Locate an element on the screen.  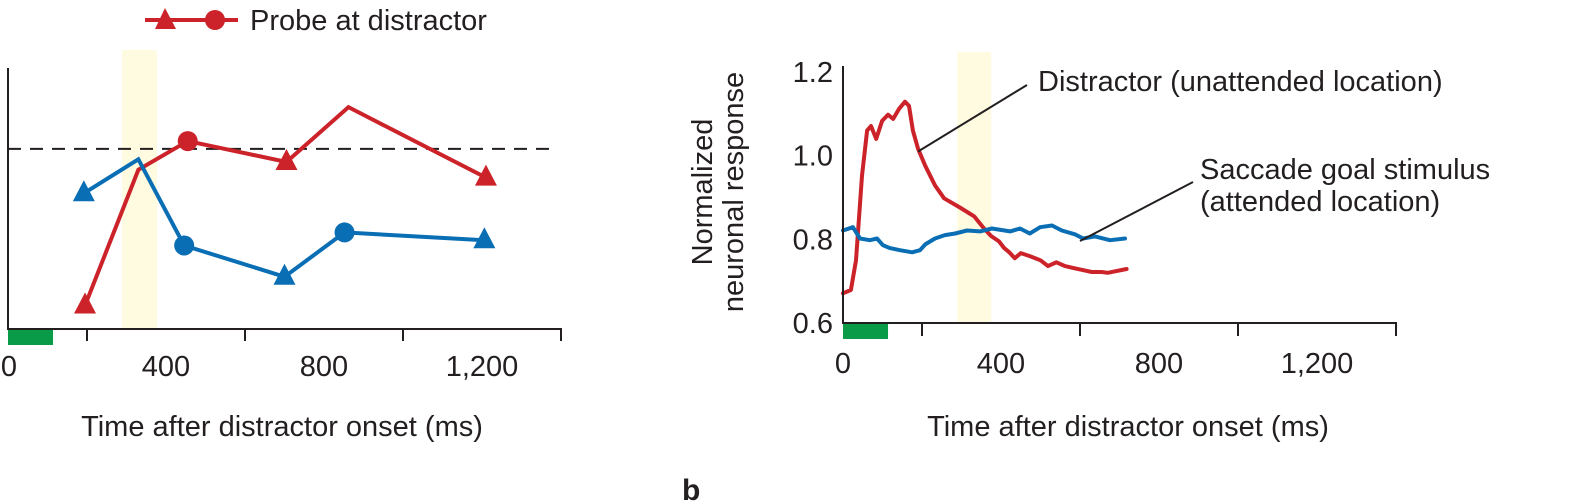
panel-b-series-layer is located at coordinates (985, 197).